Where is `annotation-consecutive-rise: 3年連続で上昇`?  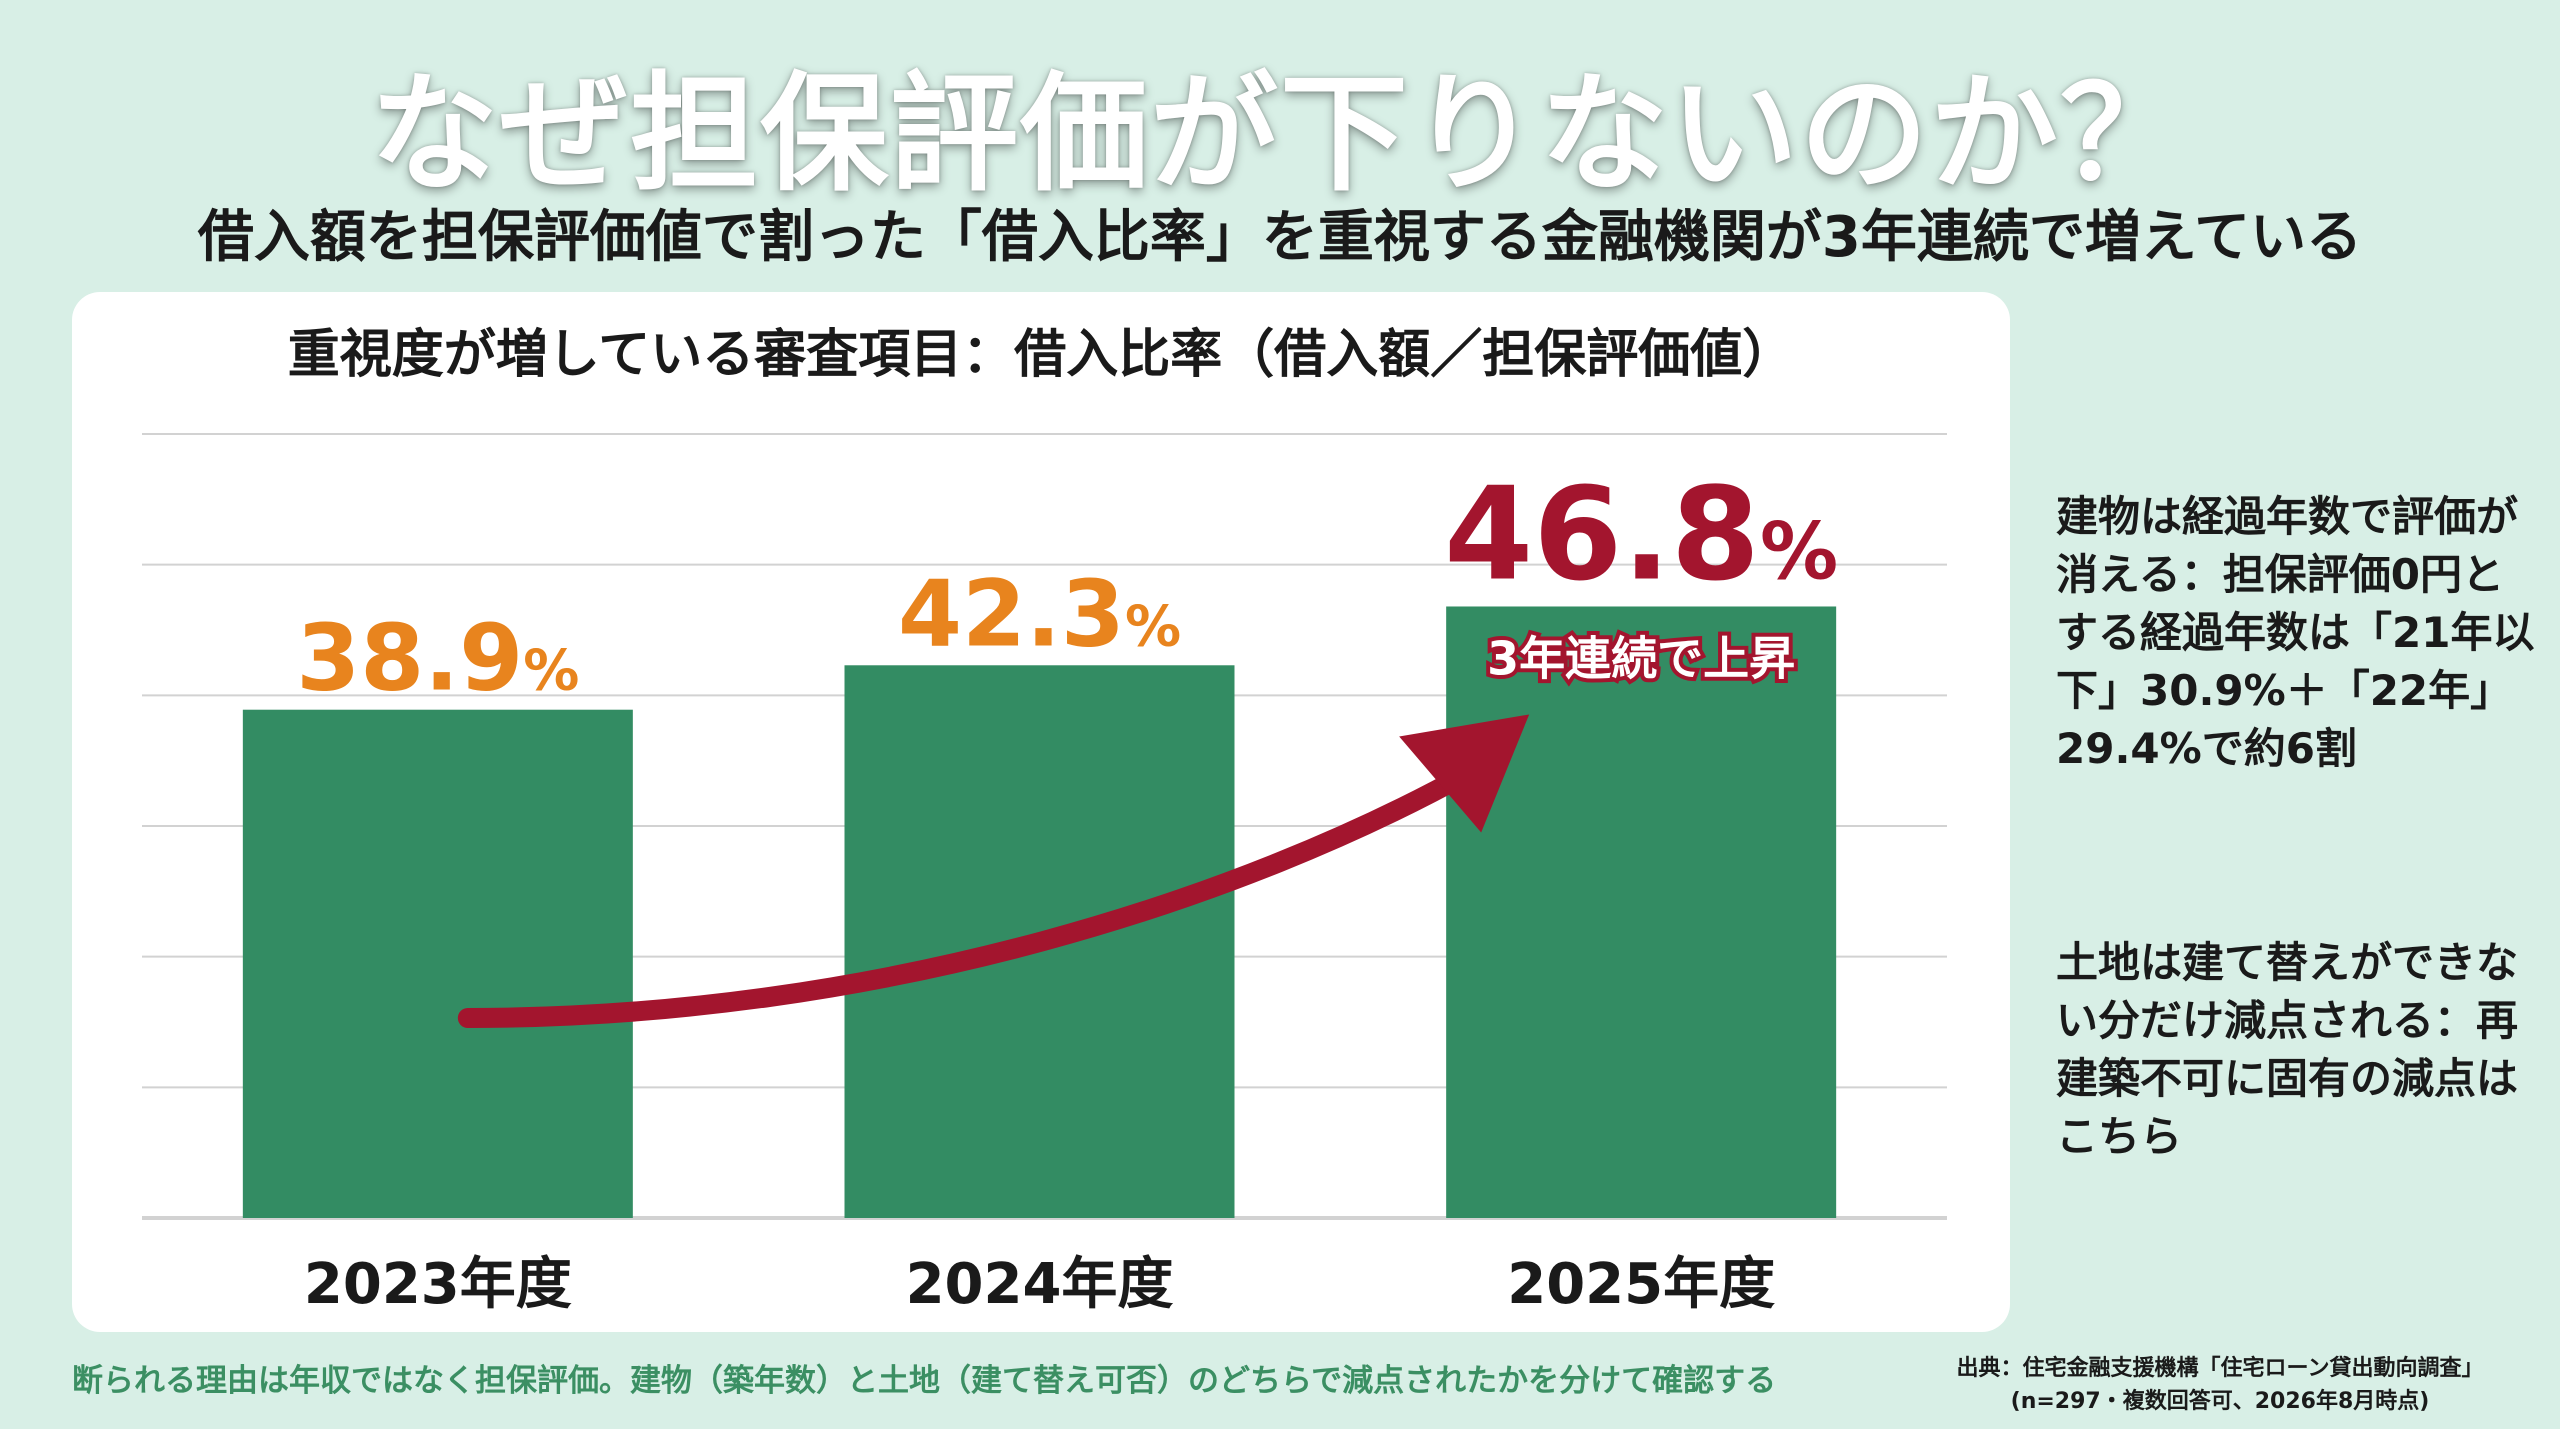 annotation-consecutive-rise: 3年連続で上昇 is located at coordinates (1641, 658).